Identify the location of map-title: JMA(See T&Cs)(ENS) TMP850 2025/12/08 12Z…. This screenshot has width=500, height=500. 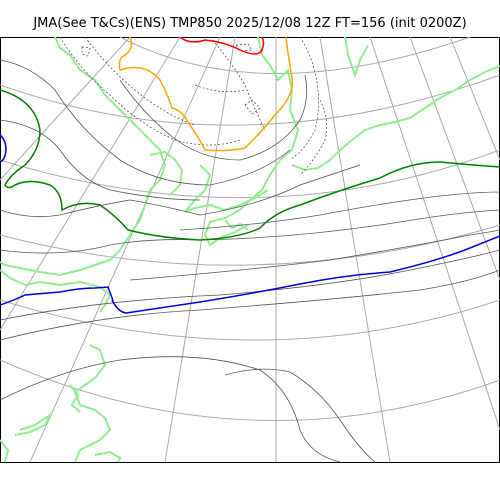
(250, 23).